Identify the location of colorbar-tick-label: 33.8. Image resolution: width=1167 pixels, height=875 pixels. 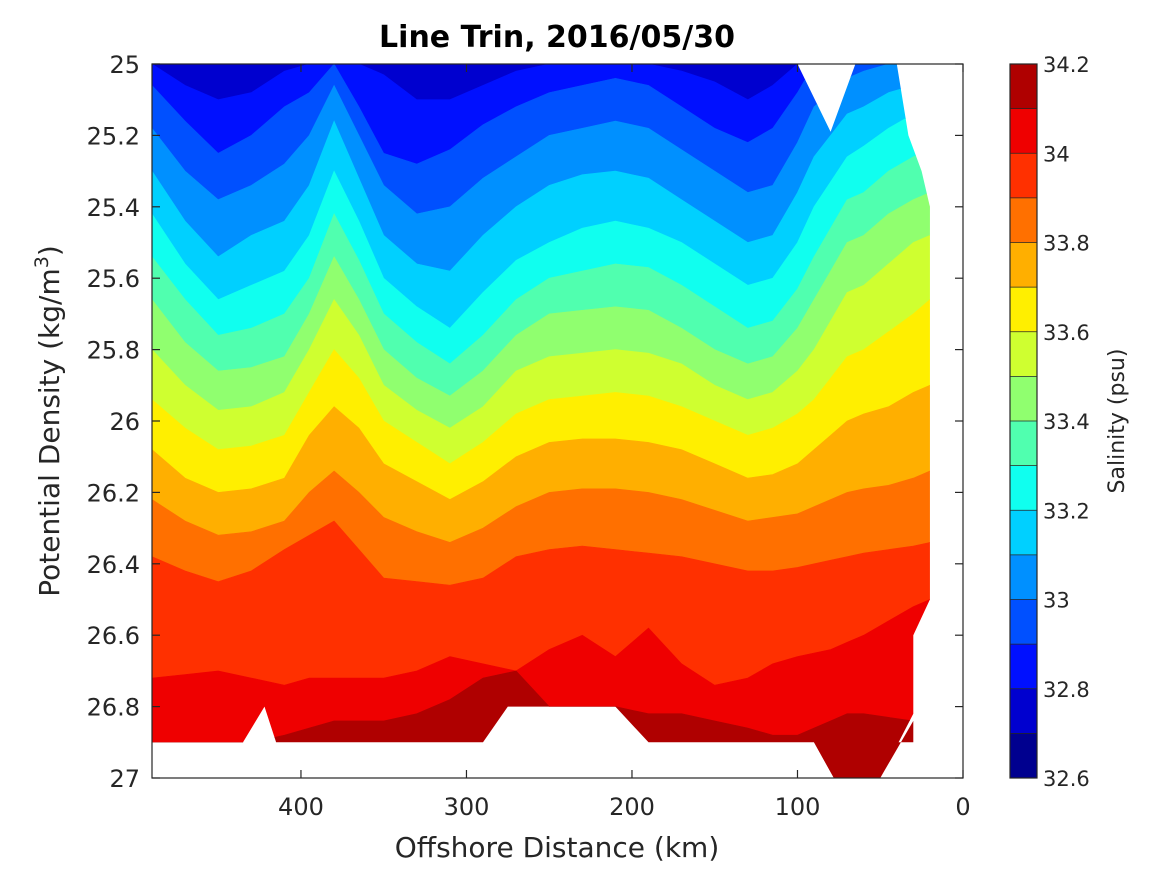
(1066, 244).